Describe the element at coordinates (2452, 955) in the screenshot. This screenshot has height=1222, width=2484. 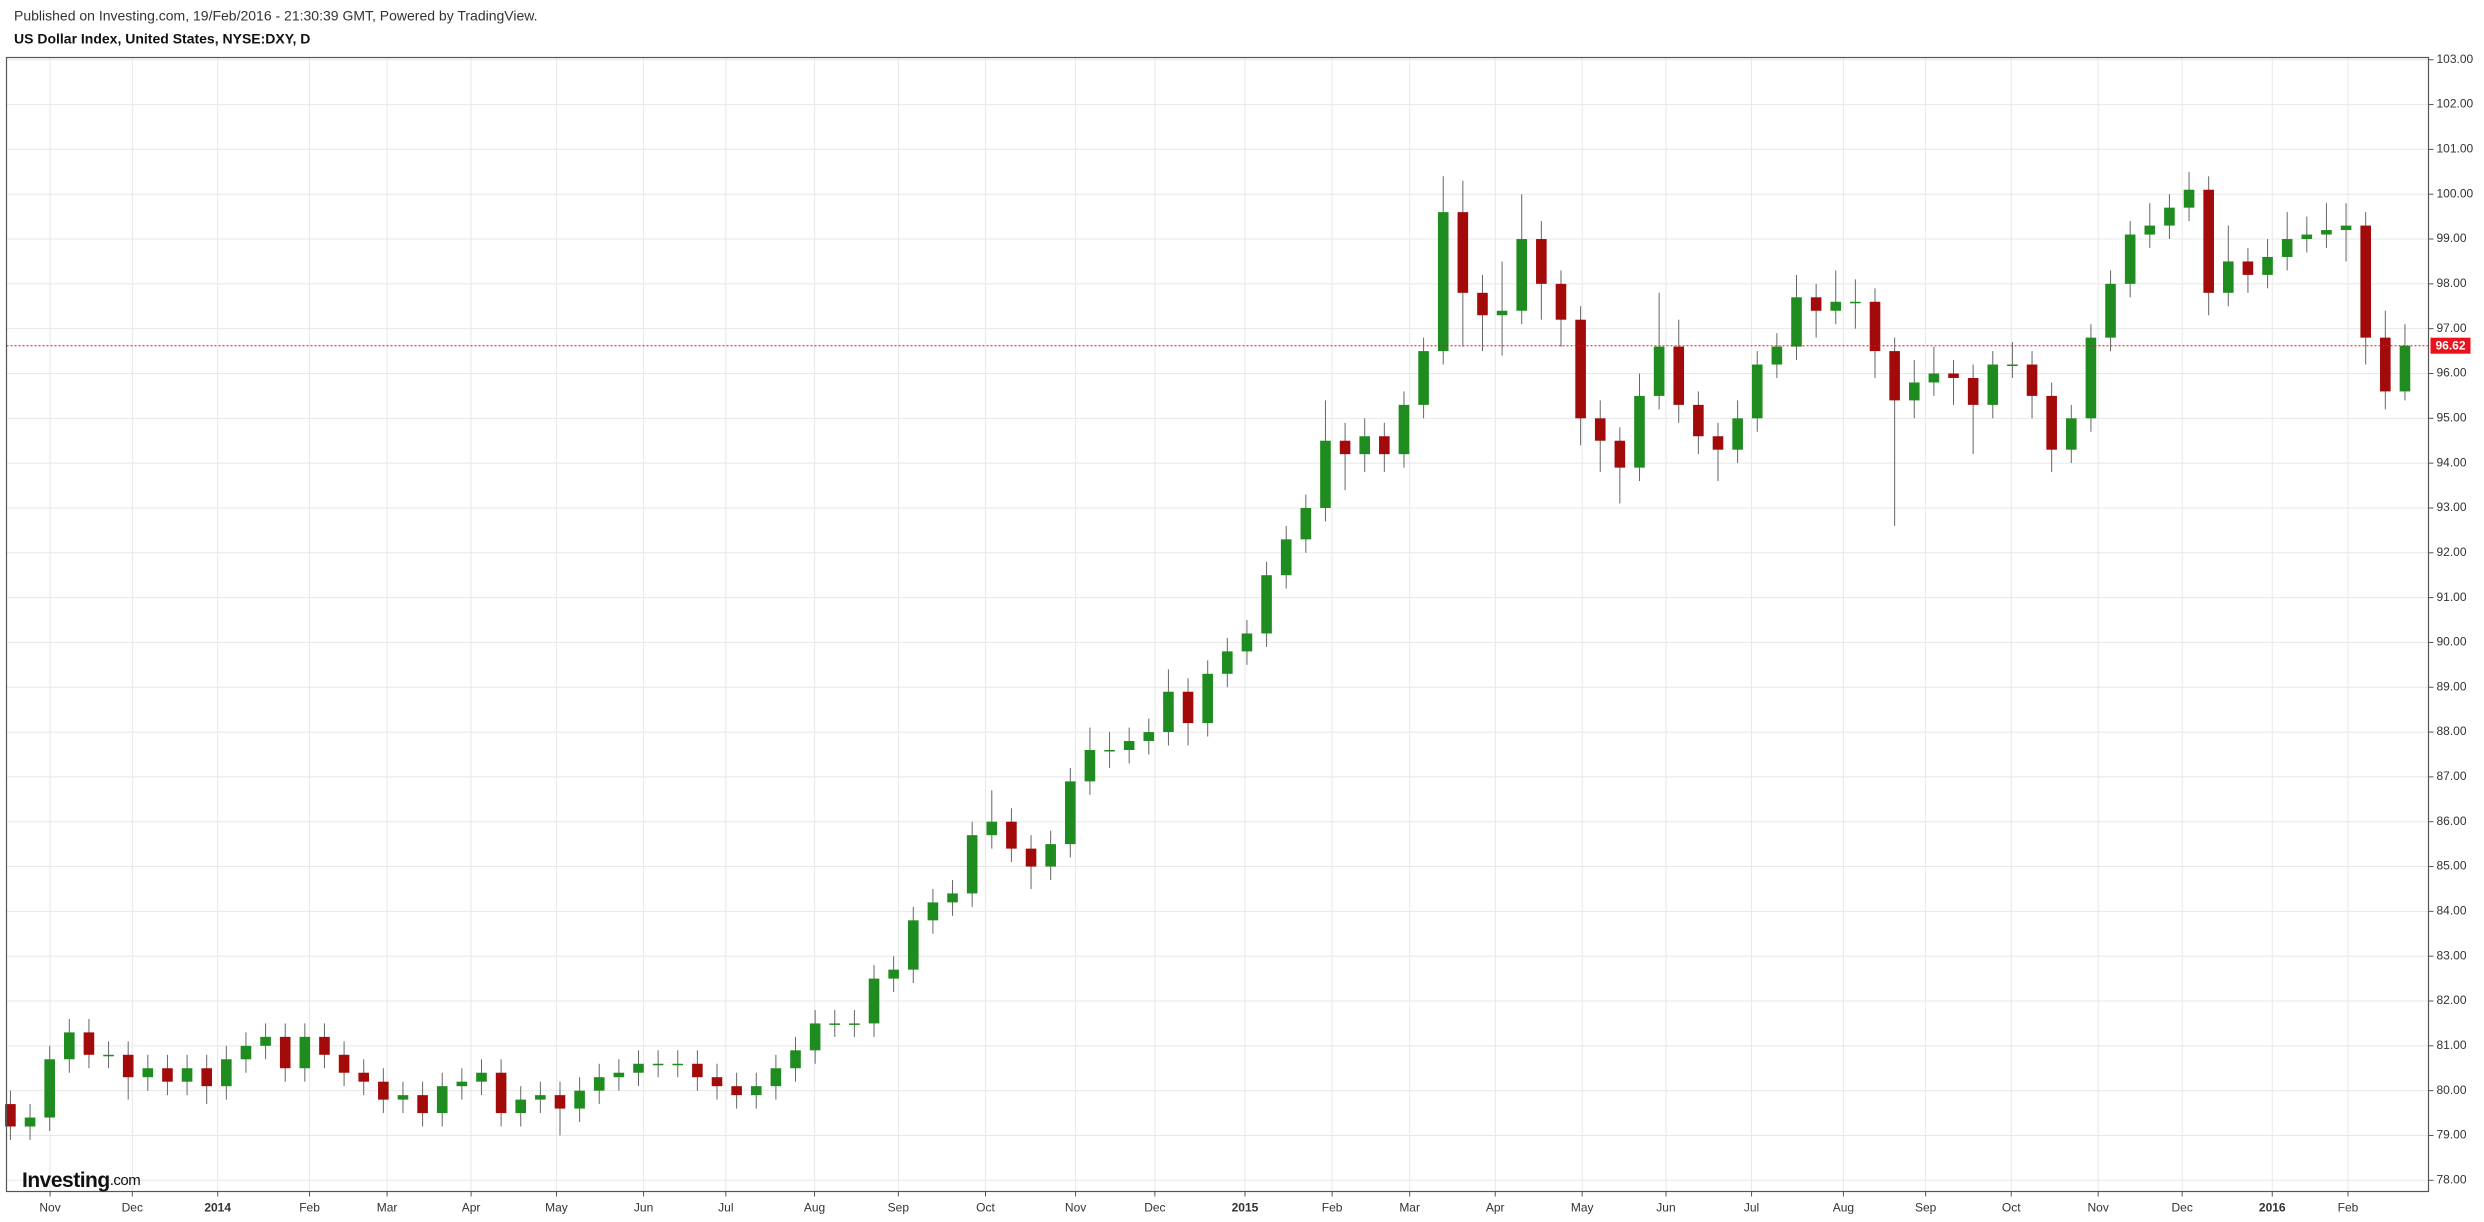
I see `y-tick-label: 83.00` at that location.